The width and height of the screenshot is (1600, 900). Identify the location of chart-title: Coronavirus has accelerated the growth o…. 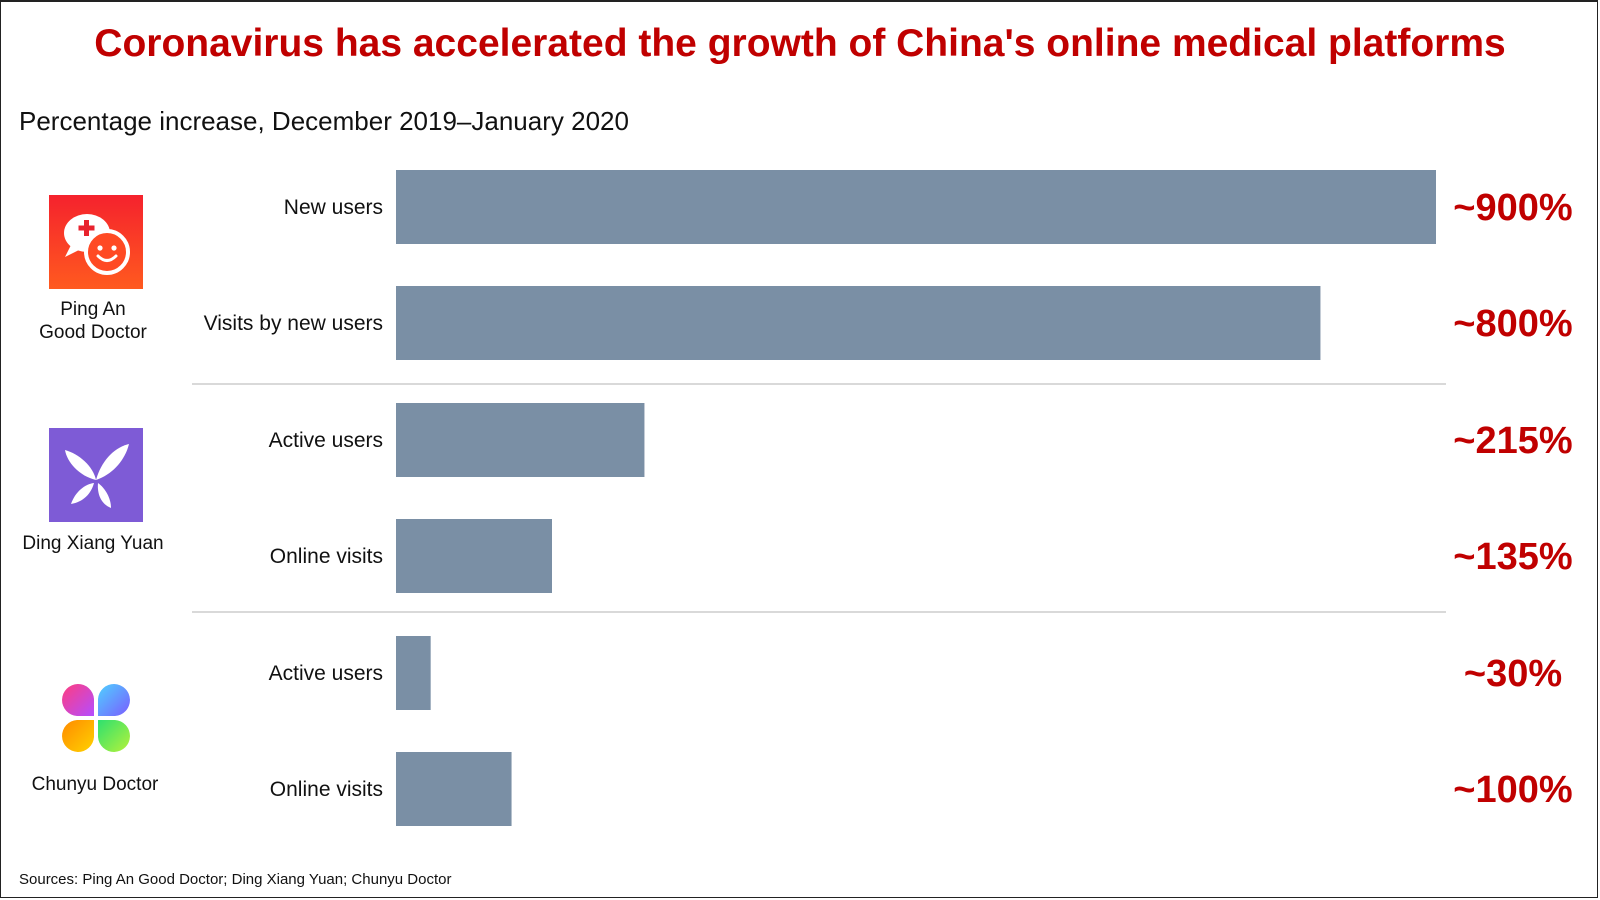
(800, 43).